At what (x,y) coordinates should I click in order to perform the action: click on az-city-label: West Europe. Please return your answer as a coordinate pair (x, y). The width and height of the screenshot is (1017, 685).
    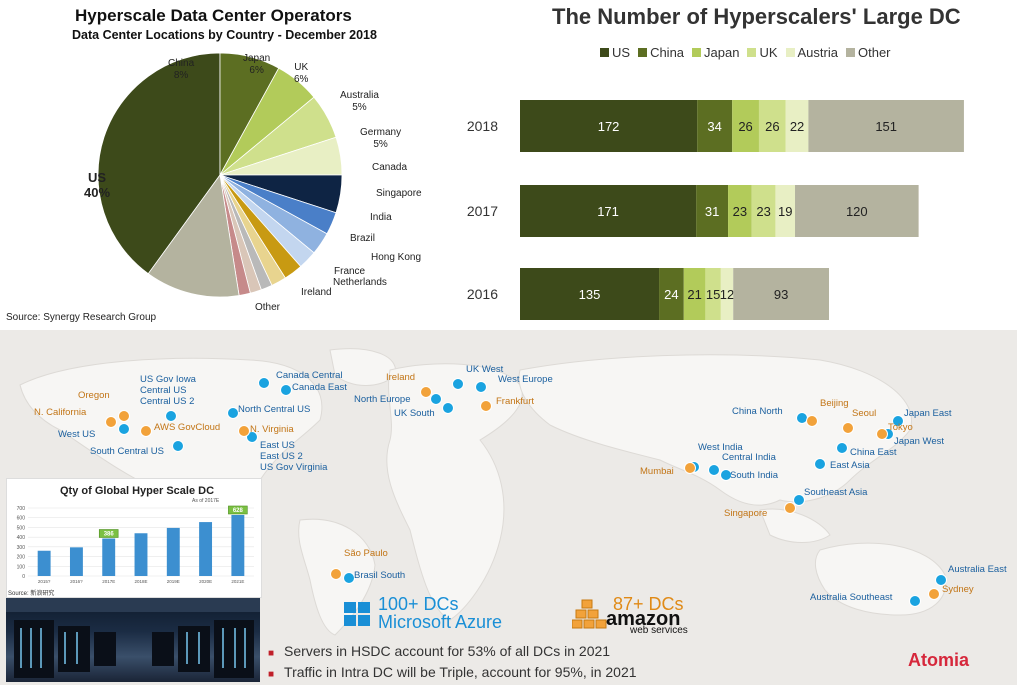
    Looking at the image, I should click on (525, 379).